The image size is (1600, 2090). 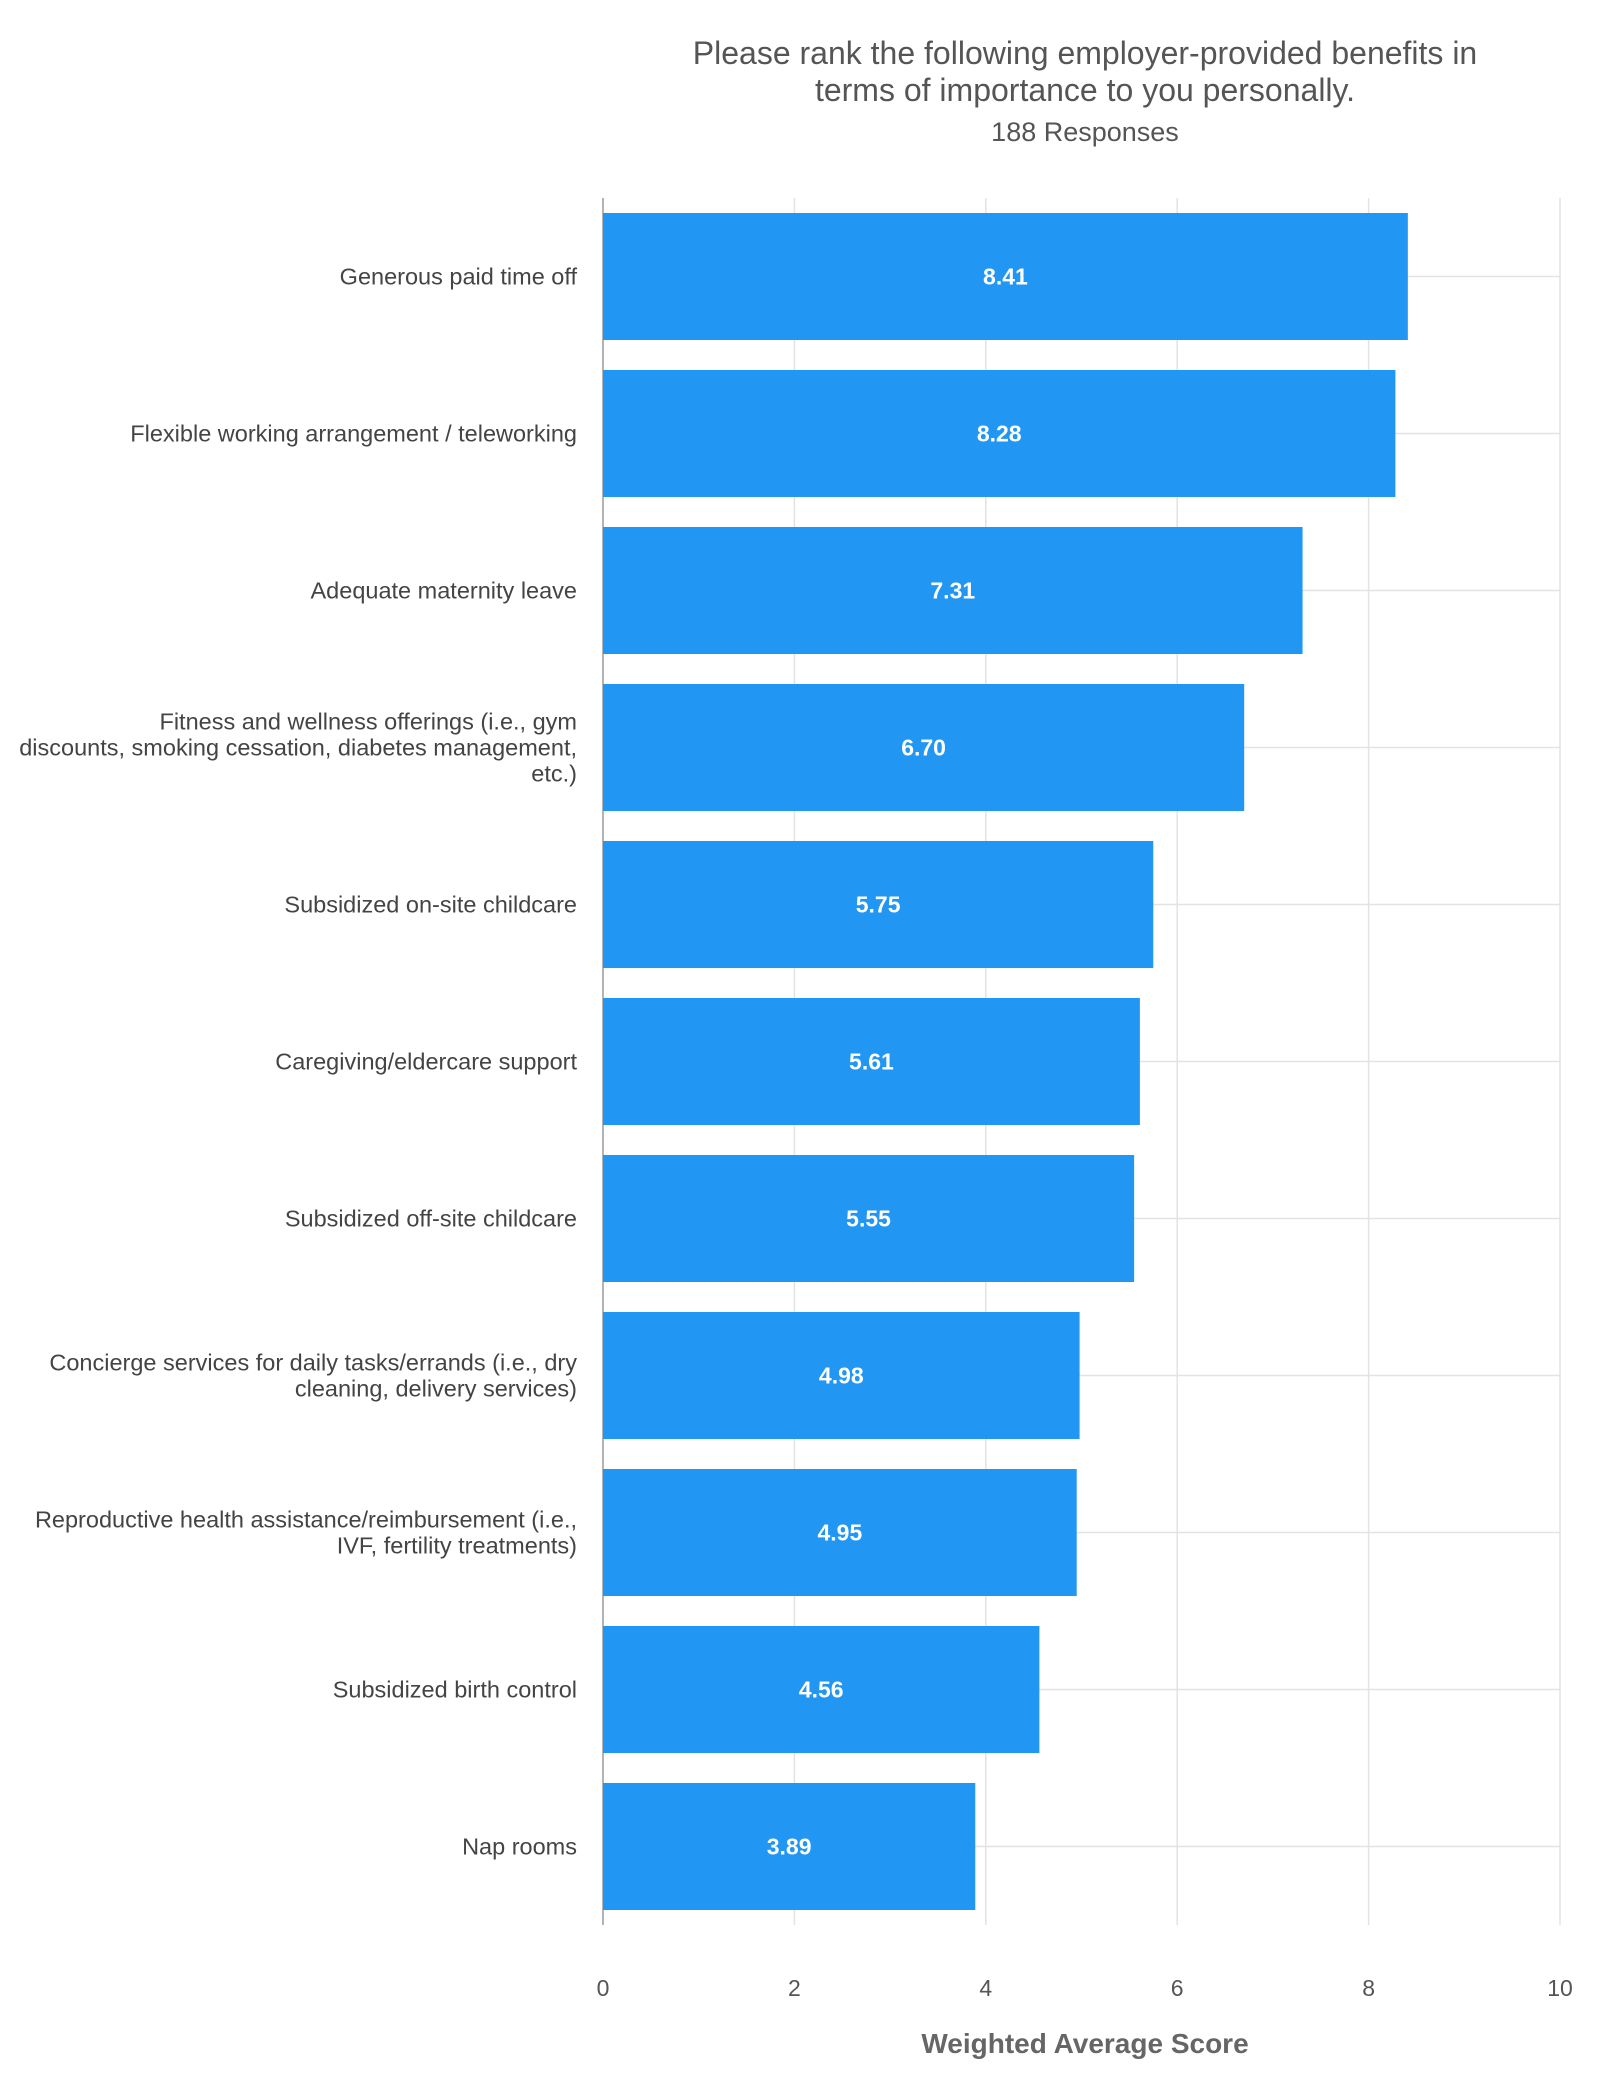 I want to click on bar-value-label: 8.28, so click(x=999, y=434).